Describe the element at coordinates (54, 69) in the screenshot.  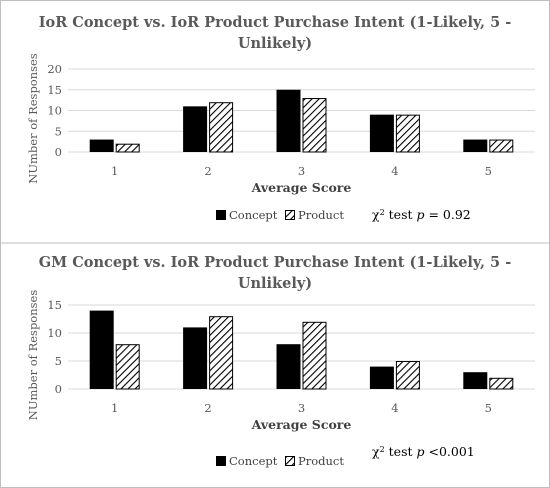
I see `y-tick-label: 20` at that location.